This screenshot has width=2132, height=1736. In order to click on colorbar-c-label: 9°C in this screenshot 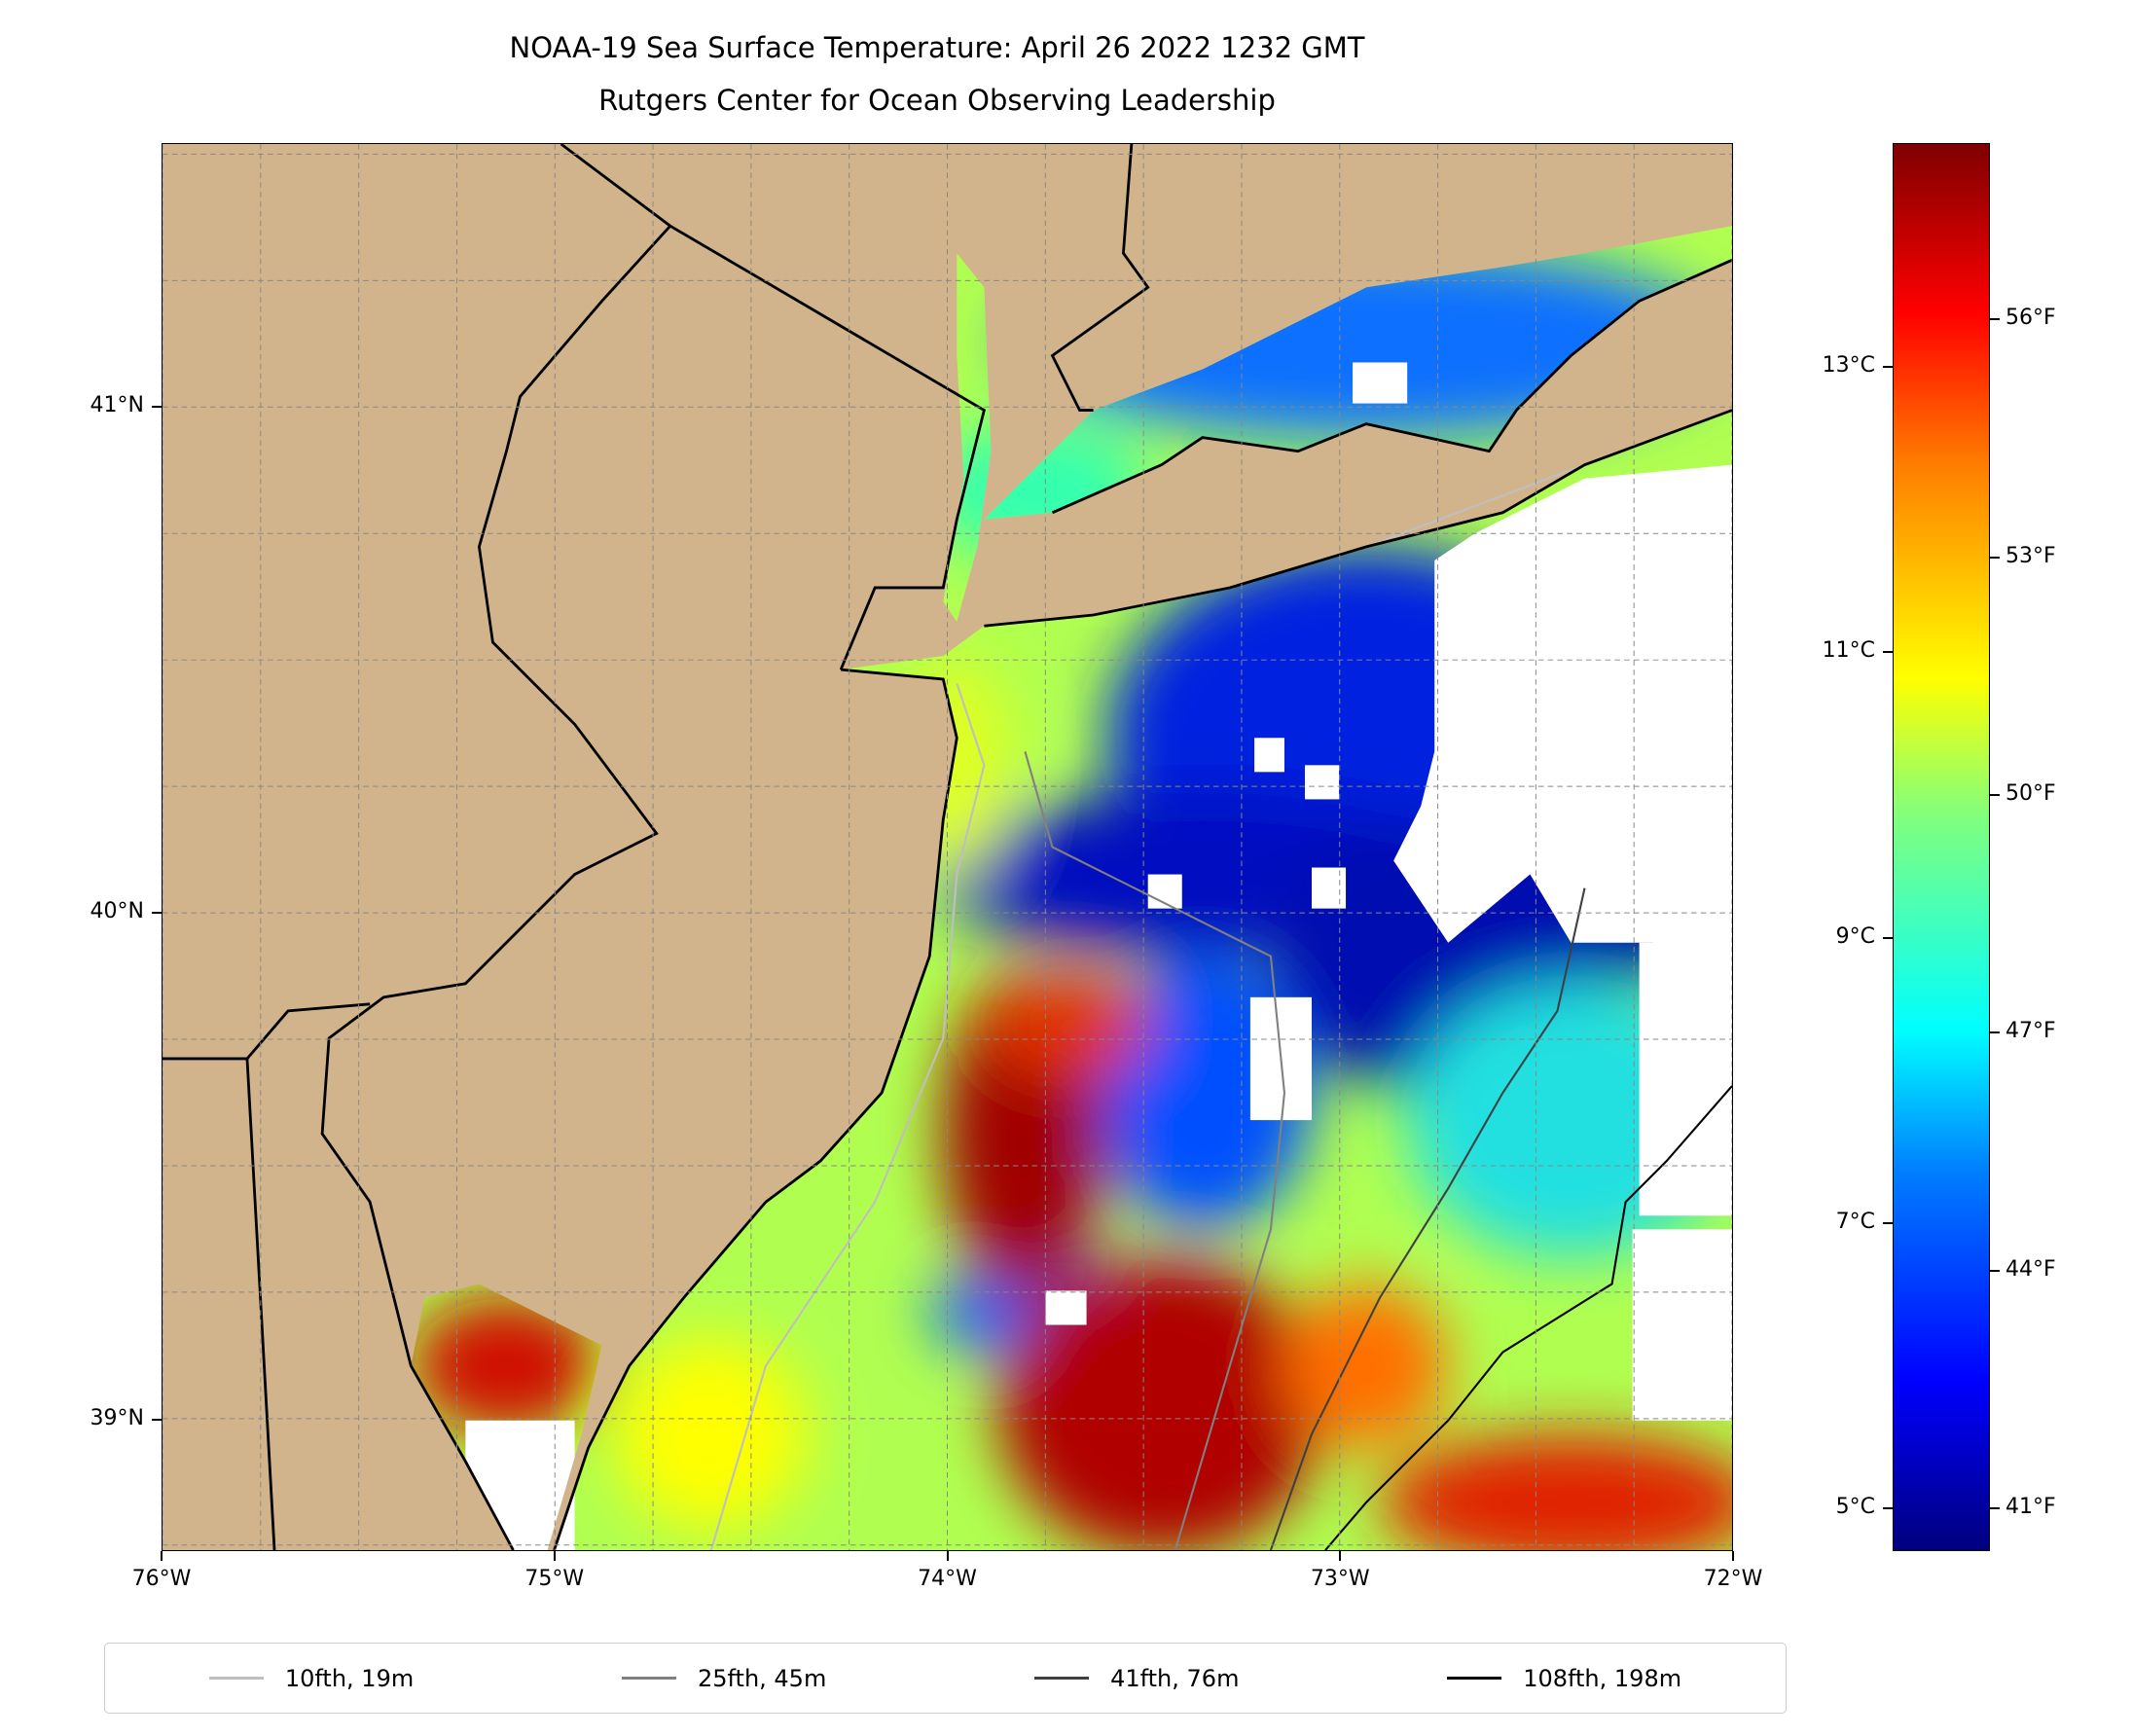, I will do `click(1855, 936)`.